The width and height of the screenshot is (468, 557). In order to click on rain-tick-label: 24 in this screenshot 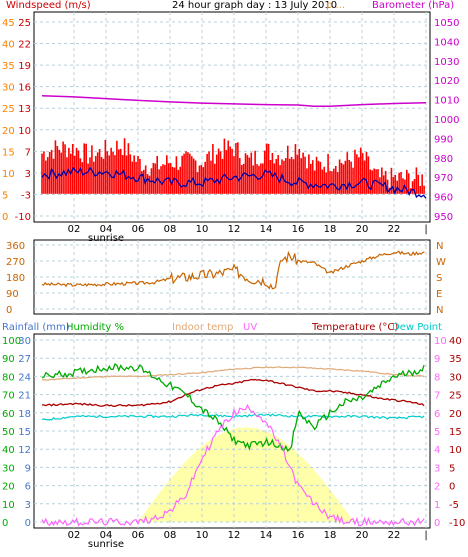, I will do `click(24, 377)`.